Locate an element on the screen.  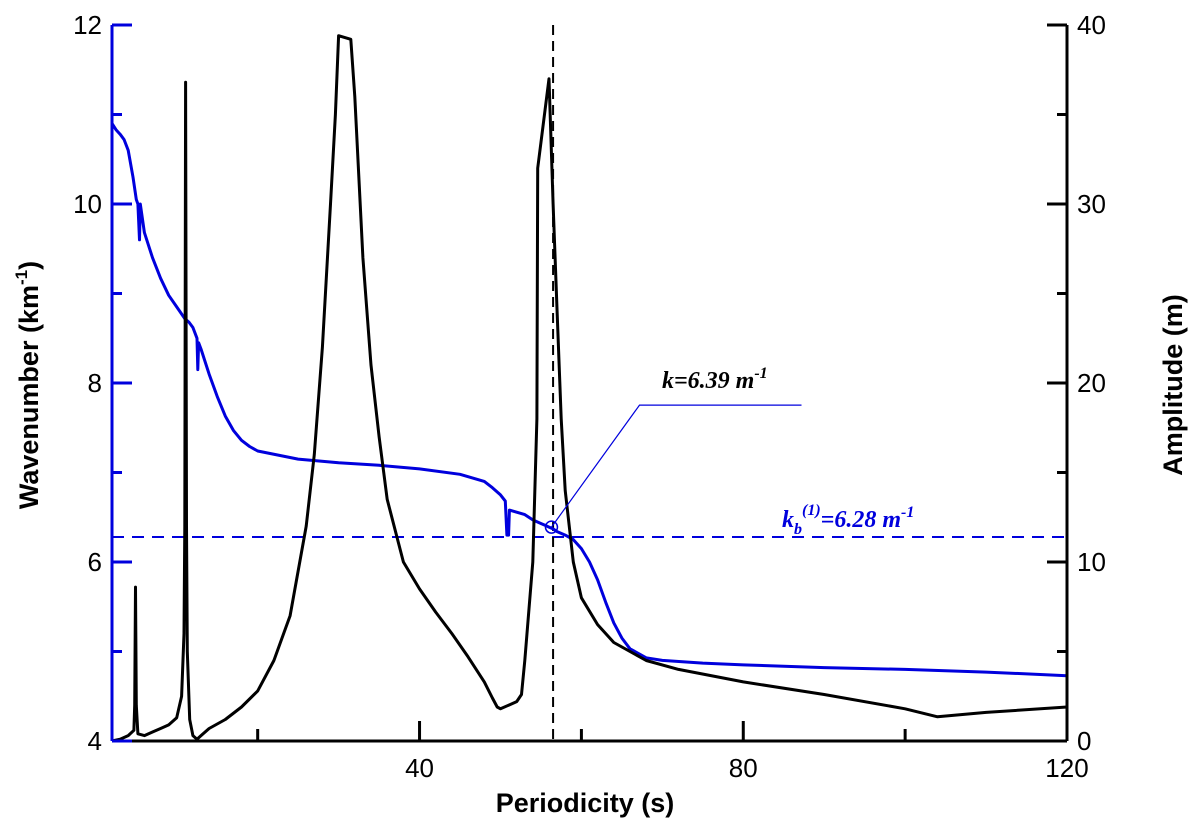
y-left-tick-label: 6 is located at coordinates (95, 562).